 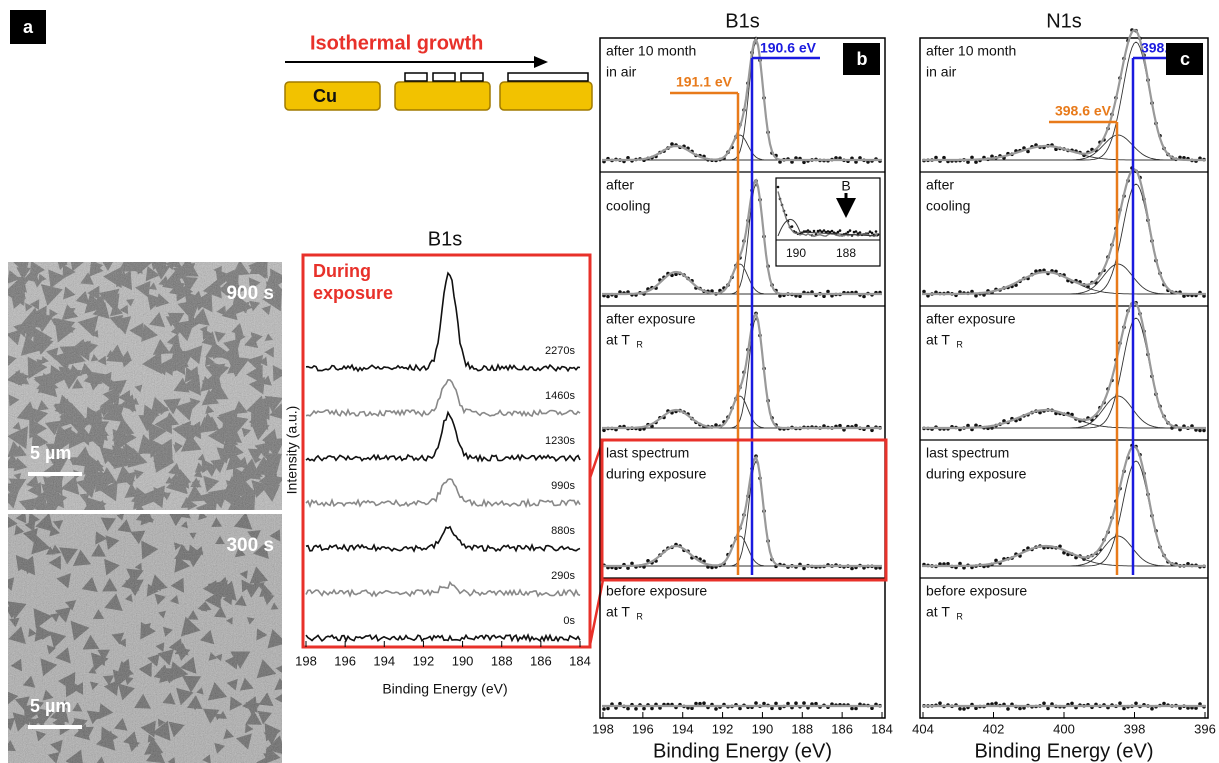 I want to click on panel-title: B1s, so click(x=742, y=21).